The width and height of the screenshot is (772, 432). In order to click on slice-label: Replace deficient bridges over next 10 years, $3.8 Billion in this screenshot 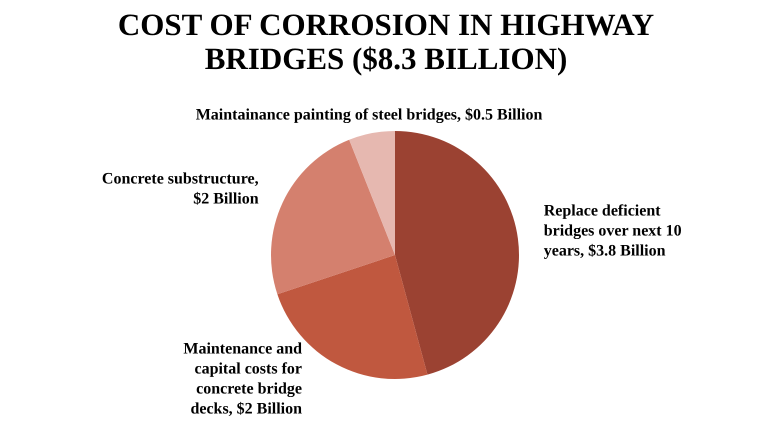, I will do `click(613, 231)`.